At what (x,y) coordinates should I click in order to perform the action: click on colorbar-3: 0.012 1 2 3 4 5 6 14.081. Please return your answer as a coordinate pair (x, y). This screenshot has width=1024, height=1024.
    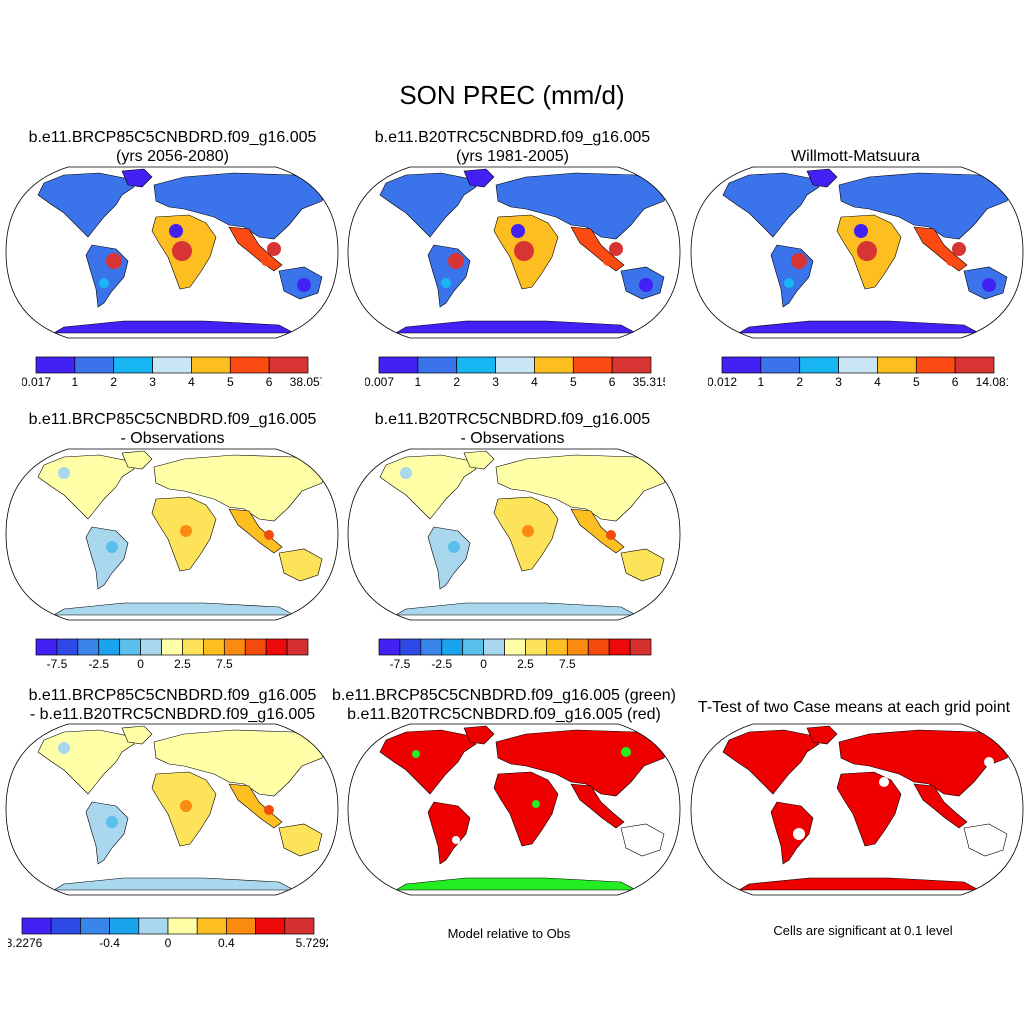
    Looking at the image, I should click on (858, 372).